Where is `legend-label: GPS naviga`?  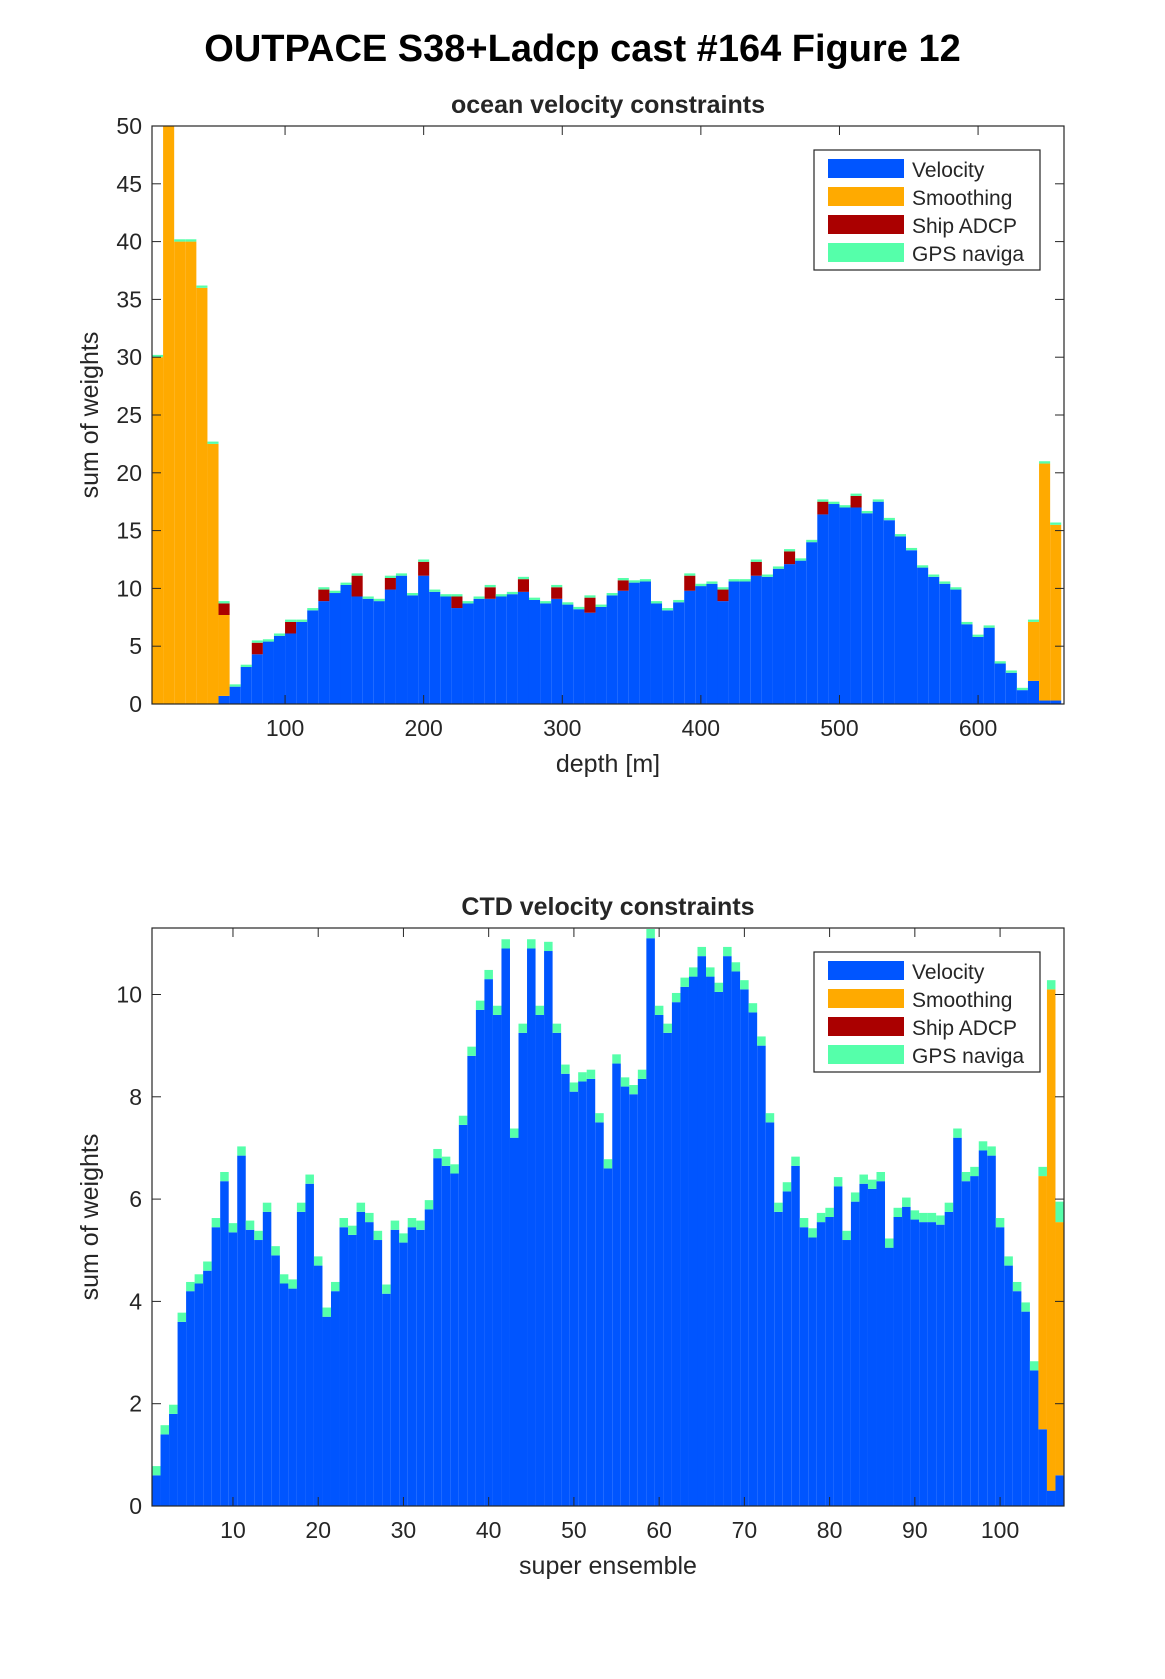
legend-label: GPS naviga is located at coordinates (968, 254).